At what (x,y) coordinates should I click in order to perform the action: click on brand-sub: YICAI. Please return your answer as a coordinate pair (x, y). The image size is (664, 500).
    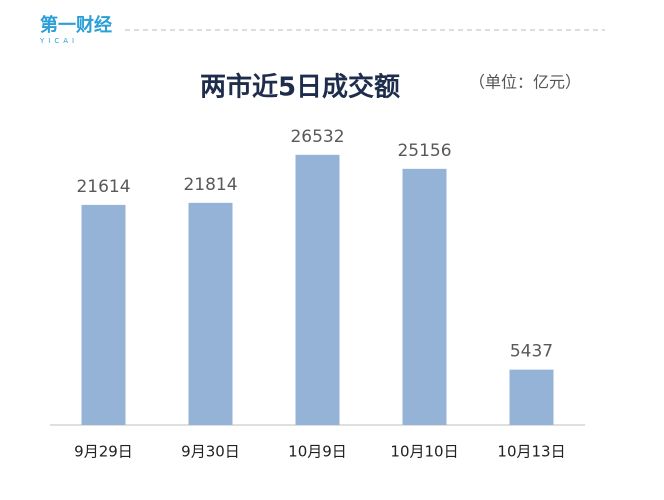
    Looking at the image, I should click on (58, 41).